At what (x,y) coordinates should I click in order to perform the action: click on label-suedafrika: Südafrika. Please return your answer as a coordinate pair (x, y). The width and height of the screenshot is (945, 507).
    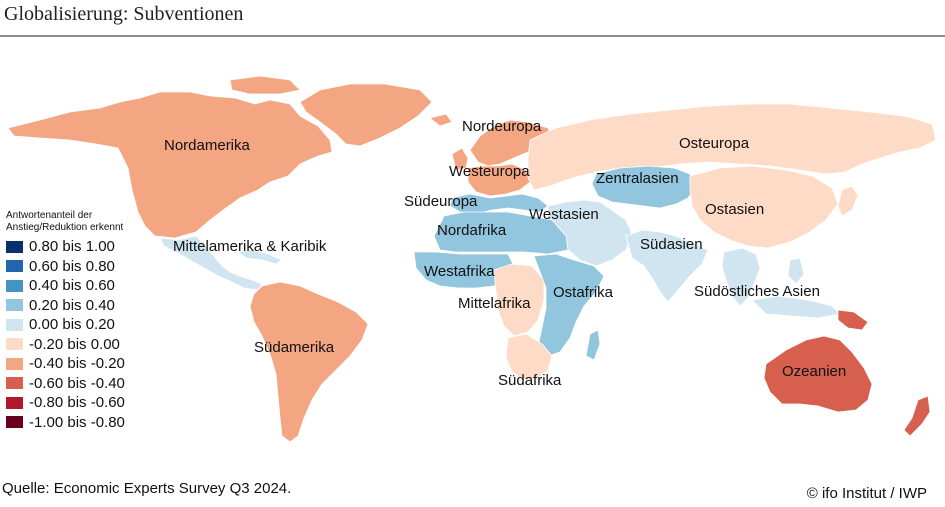
    Looking at the image, I should click on (530, 380).